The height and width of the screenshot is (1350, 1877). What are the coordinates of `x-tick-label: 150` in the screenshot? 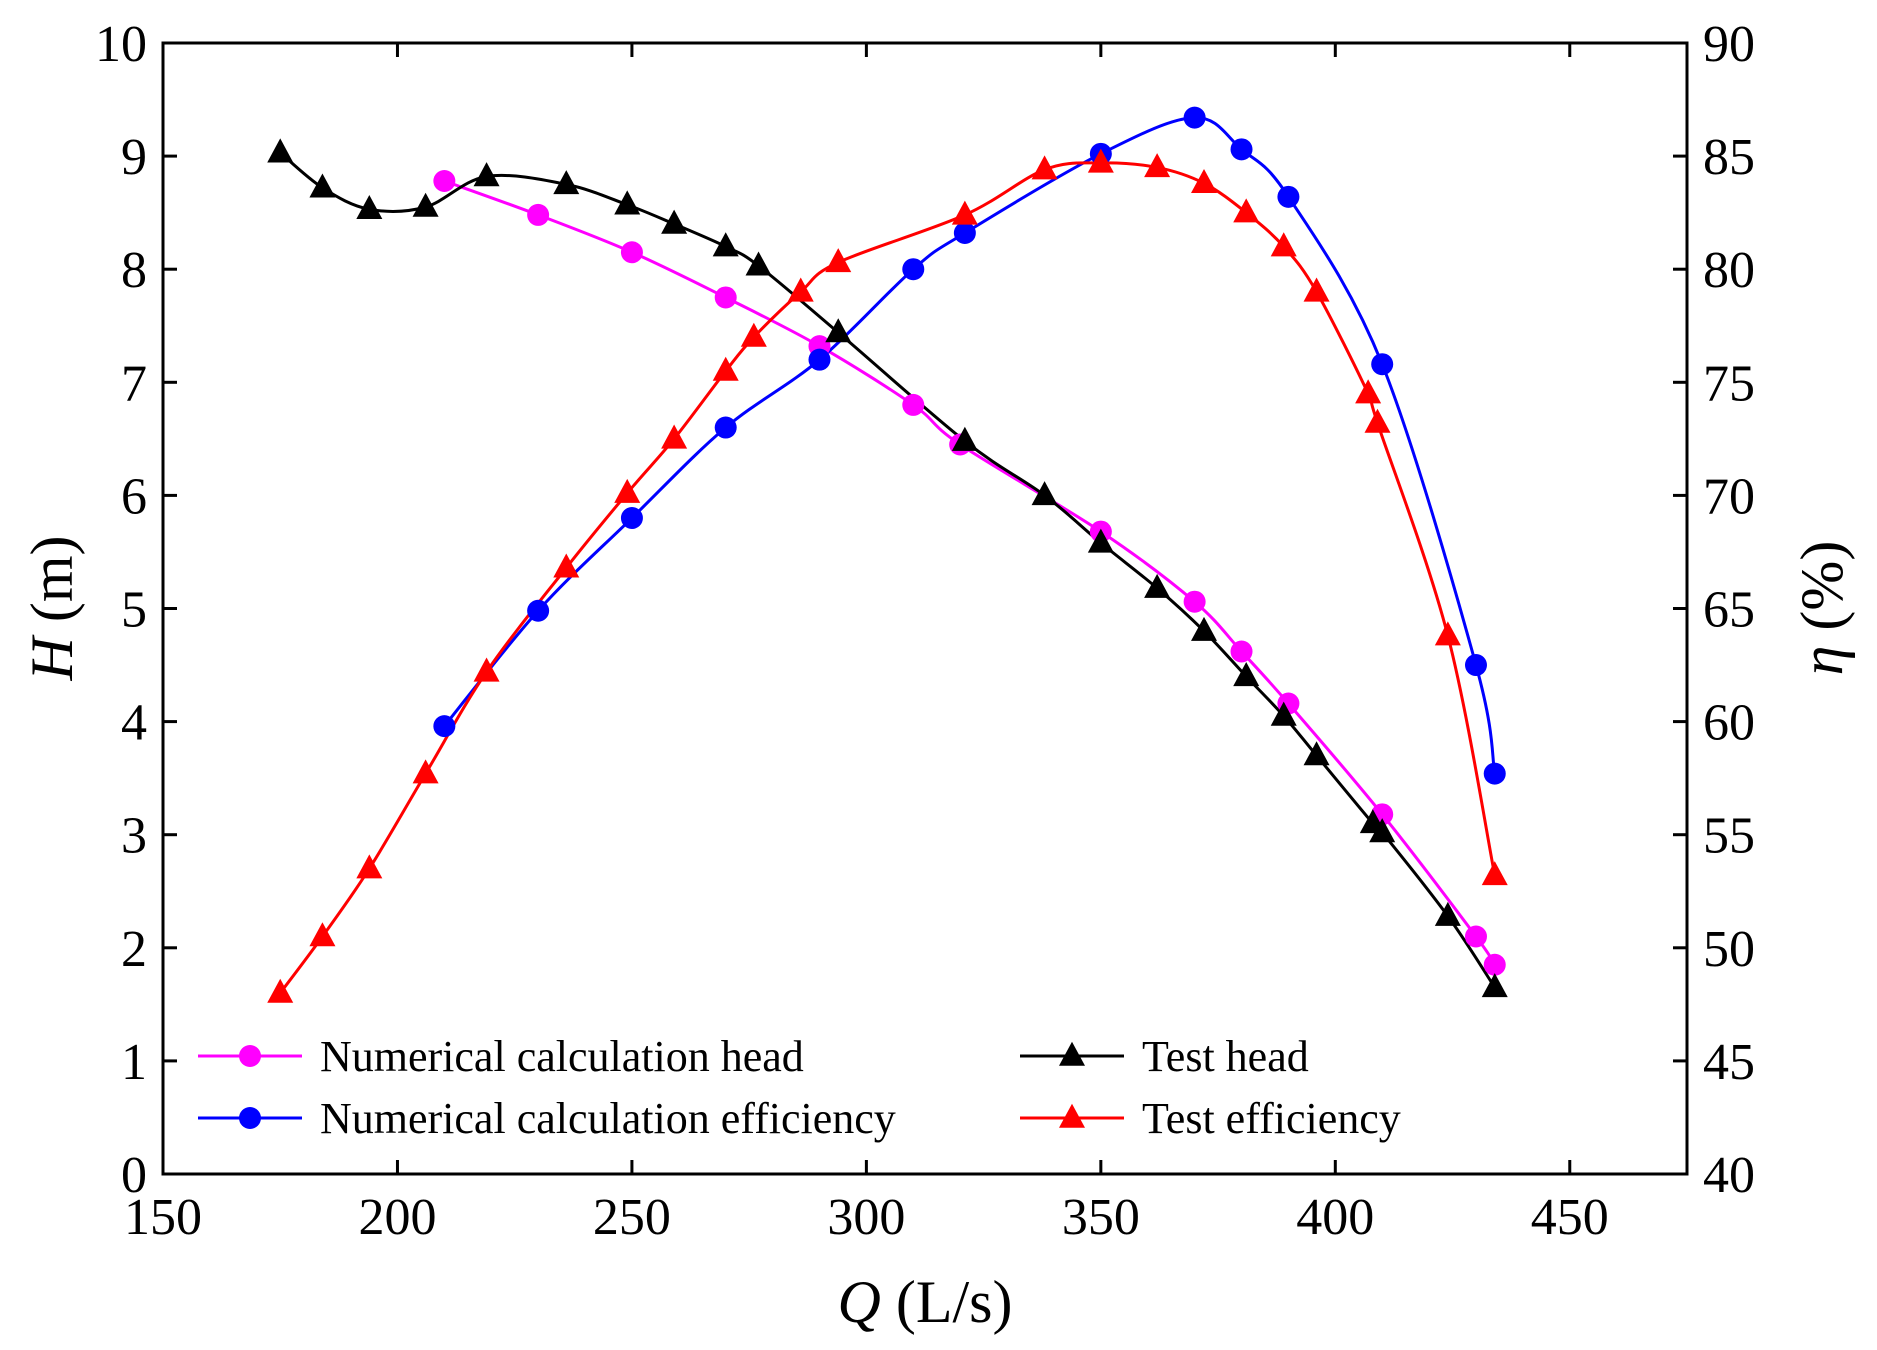 It's located at (163, 1217).